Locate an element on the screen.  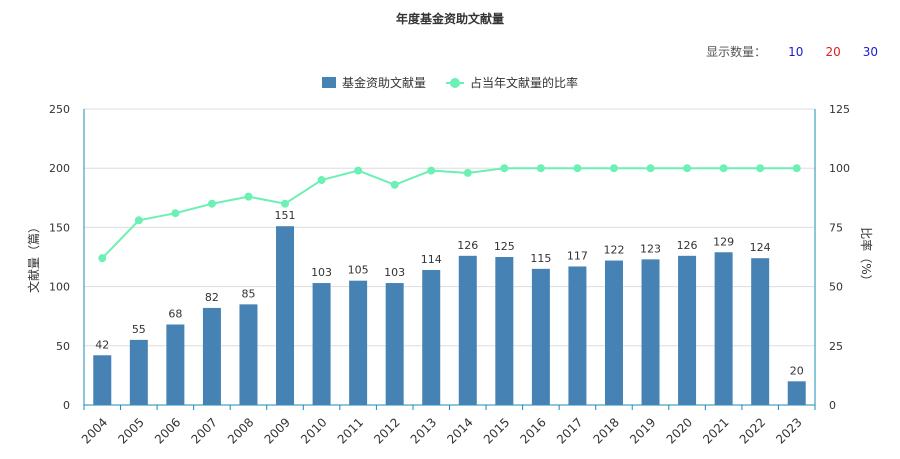
x-tick-label: 2006 is located at coordinates (167, 430).